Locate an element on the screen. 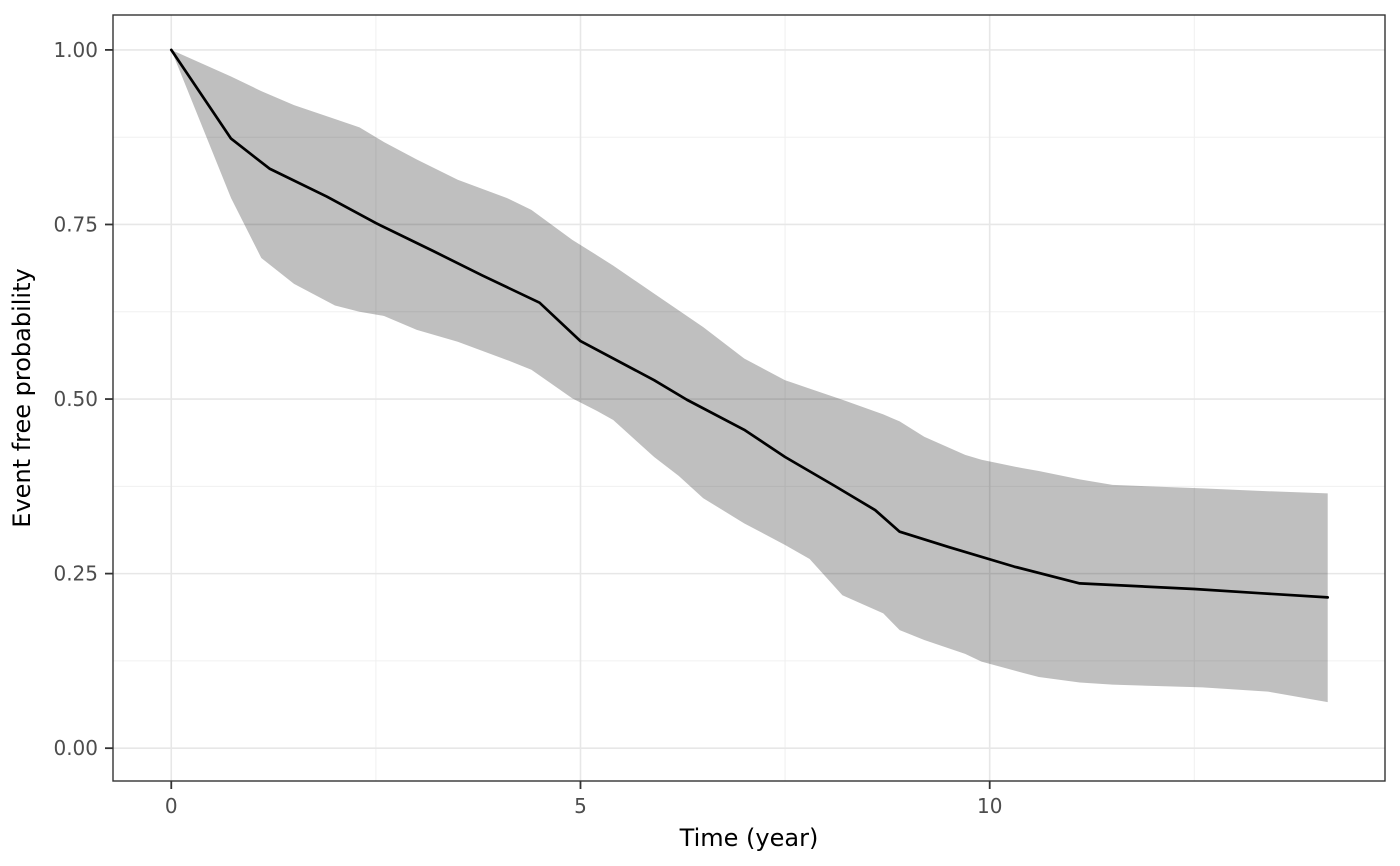 This screenshot has width=1400, height=866. y-axis-tick-label: 0.75 is located at coordinates (75, 224).